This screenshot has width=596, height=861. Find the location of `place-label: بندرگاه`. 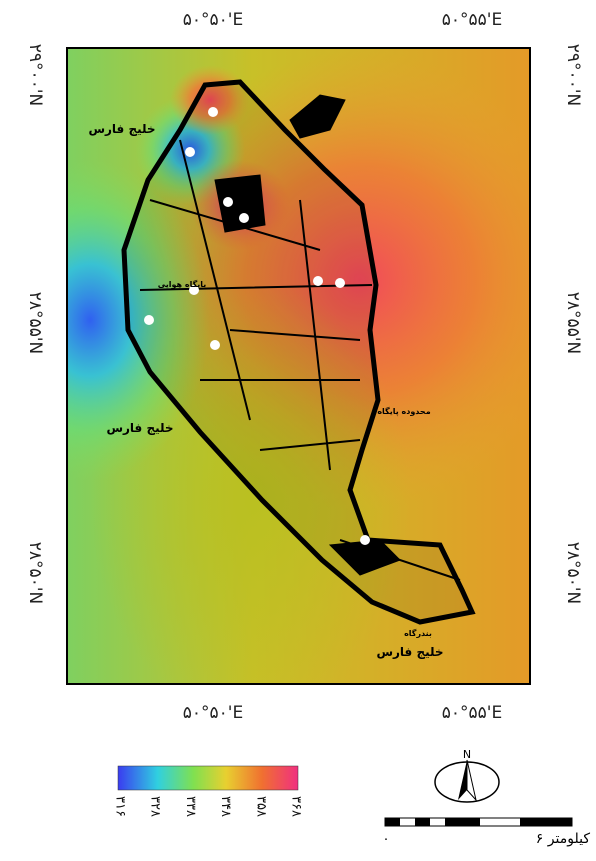

place-label: بندرگاه is located at coordinates (418, 633).